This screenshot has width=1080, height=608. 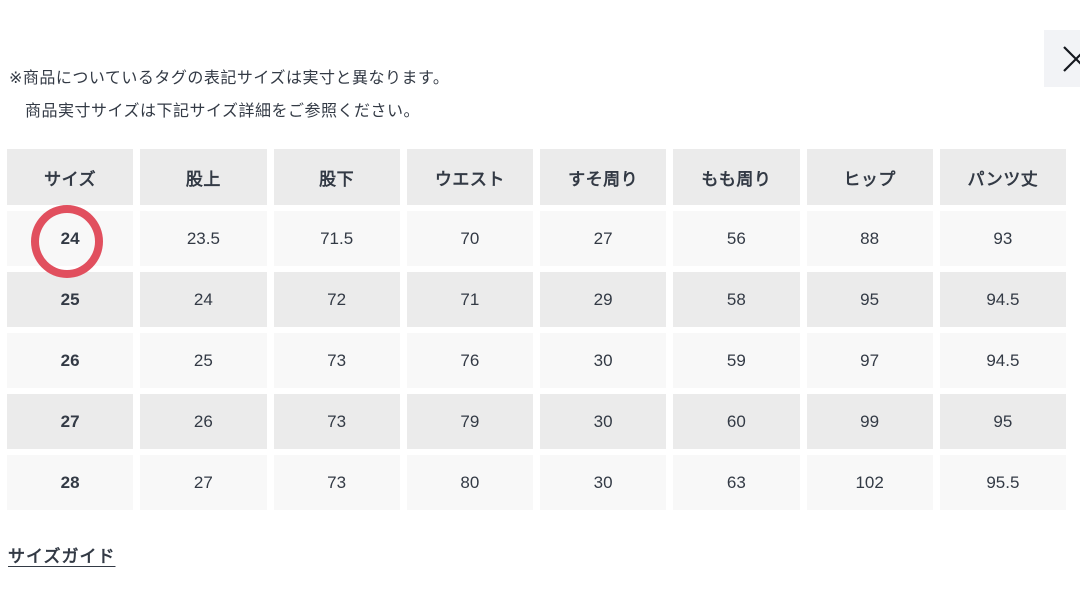 What do you see at coordinates (869, 177) in the screenshot?
I see `column-header-6: ヒップ` at bounding box center [869, 177].